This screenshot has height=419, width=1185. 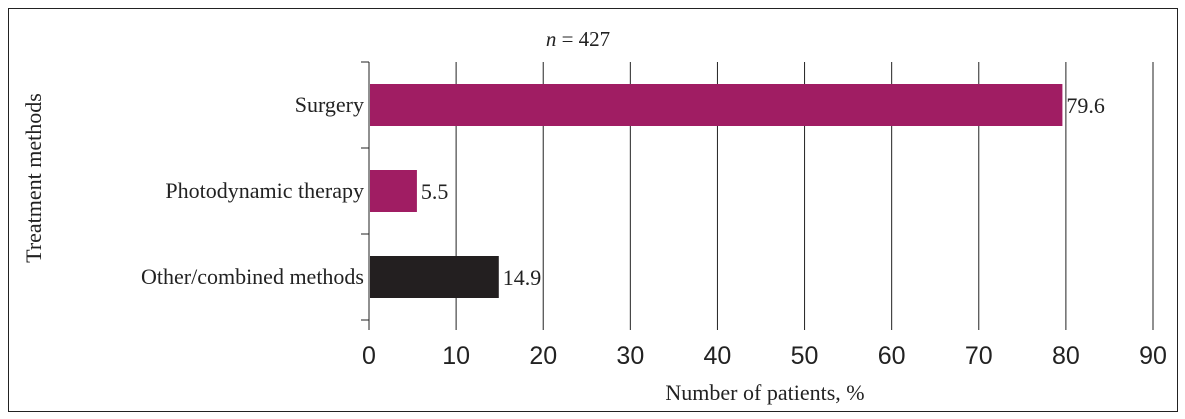 I want to click on x-tick-label-10: 10, so click(x=456, y=356).